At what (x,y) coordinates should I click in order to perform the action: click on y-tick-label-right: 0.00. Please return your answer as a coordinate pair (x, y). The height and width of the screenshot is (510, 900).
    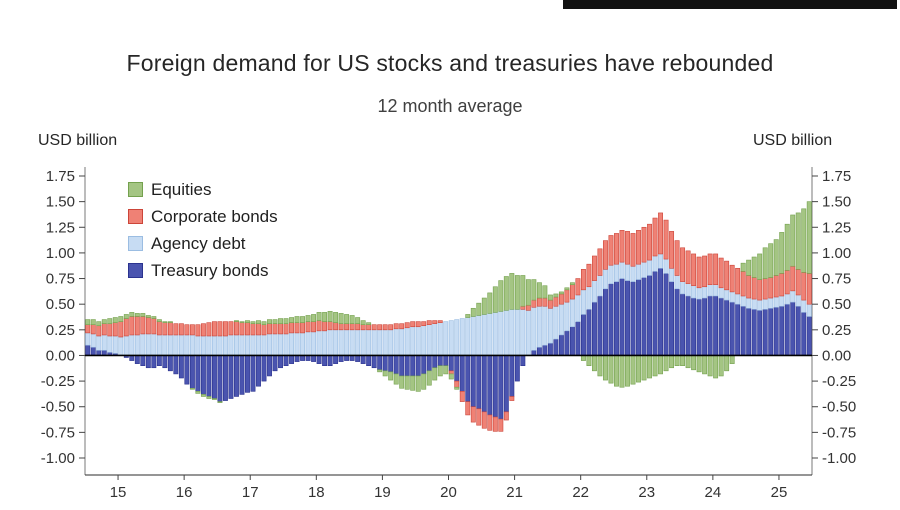
    Looking at the image, I should click on (836, 355).